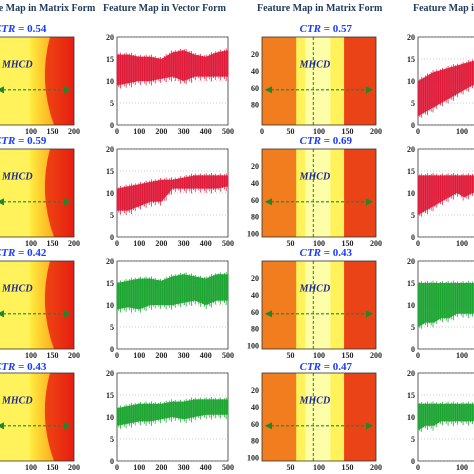 The width and height of the screenshot is (474, 474). I want to click on ctr-value: = 0.43, so click(337, 253).